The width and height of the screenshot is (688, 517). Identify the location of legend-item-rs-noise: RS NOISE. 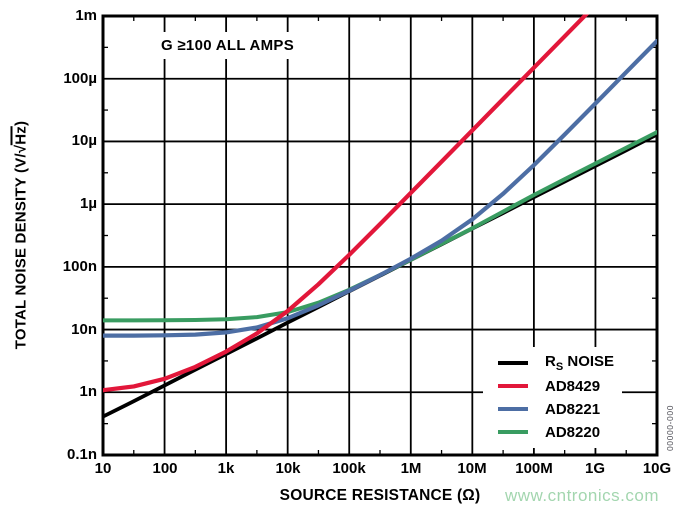
(552, 363).